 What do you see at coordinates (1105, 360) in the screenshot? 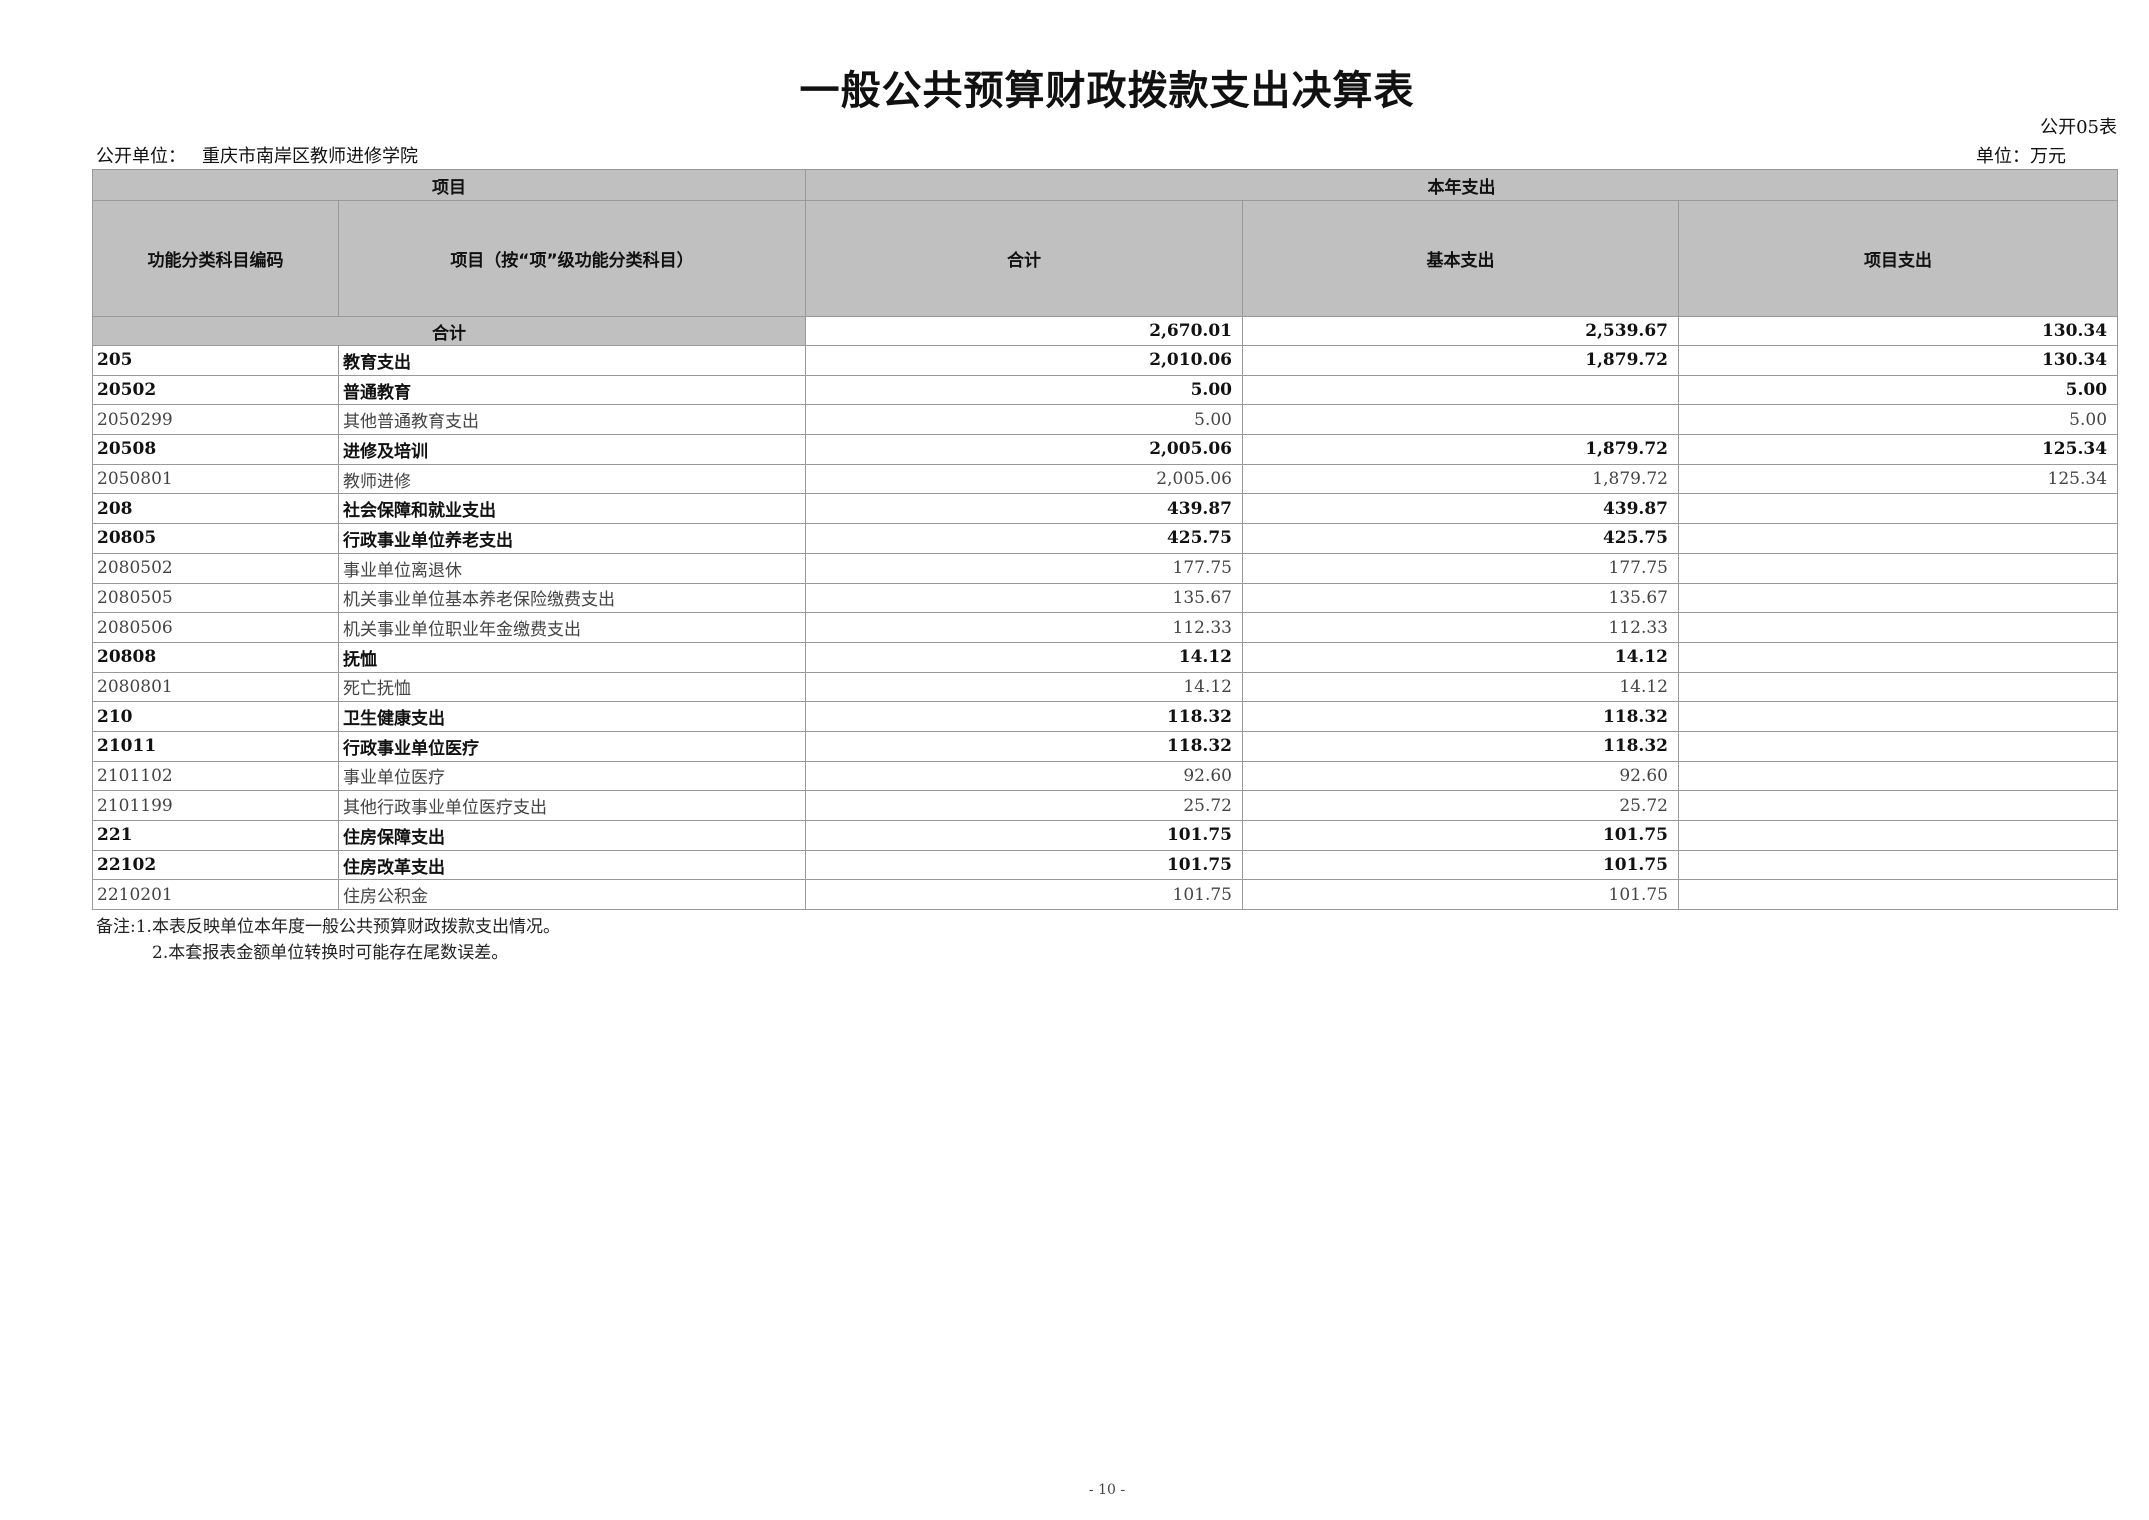
I see `table-row: 205 教育支出 2,010.06 1,879.72 130.34` at bounding box center [1105, 360].